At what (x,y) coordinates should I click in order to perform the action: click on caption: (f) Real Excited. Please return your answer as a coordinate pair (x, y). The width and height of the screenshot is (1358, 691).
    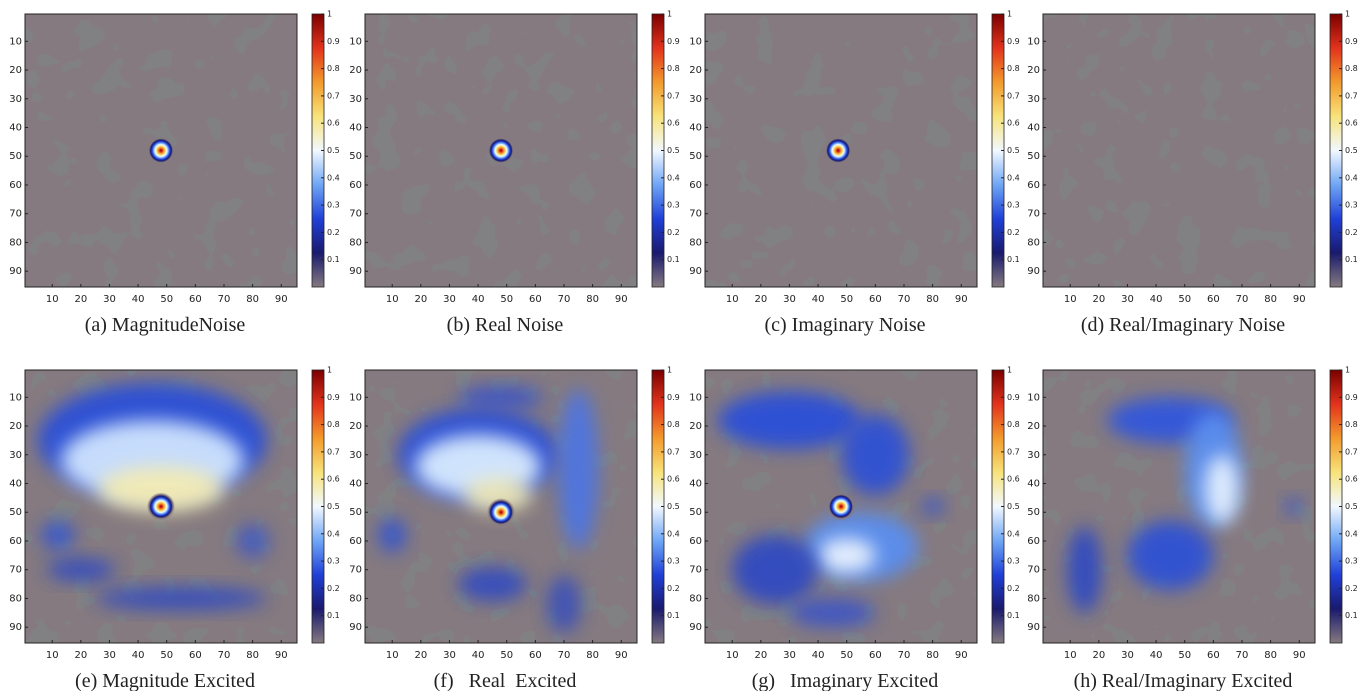
    Looking at the image, I should click on (505, 680).